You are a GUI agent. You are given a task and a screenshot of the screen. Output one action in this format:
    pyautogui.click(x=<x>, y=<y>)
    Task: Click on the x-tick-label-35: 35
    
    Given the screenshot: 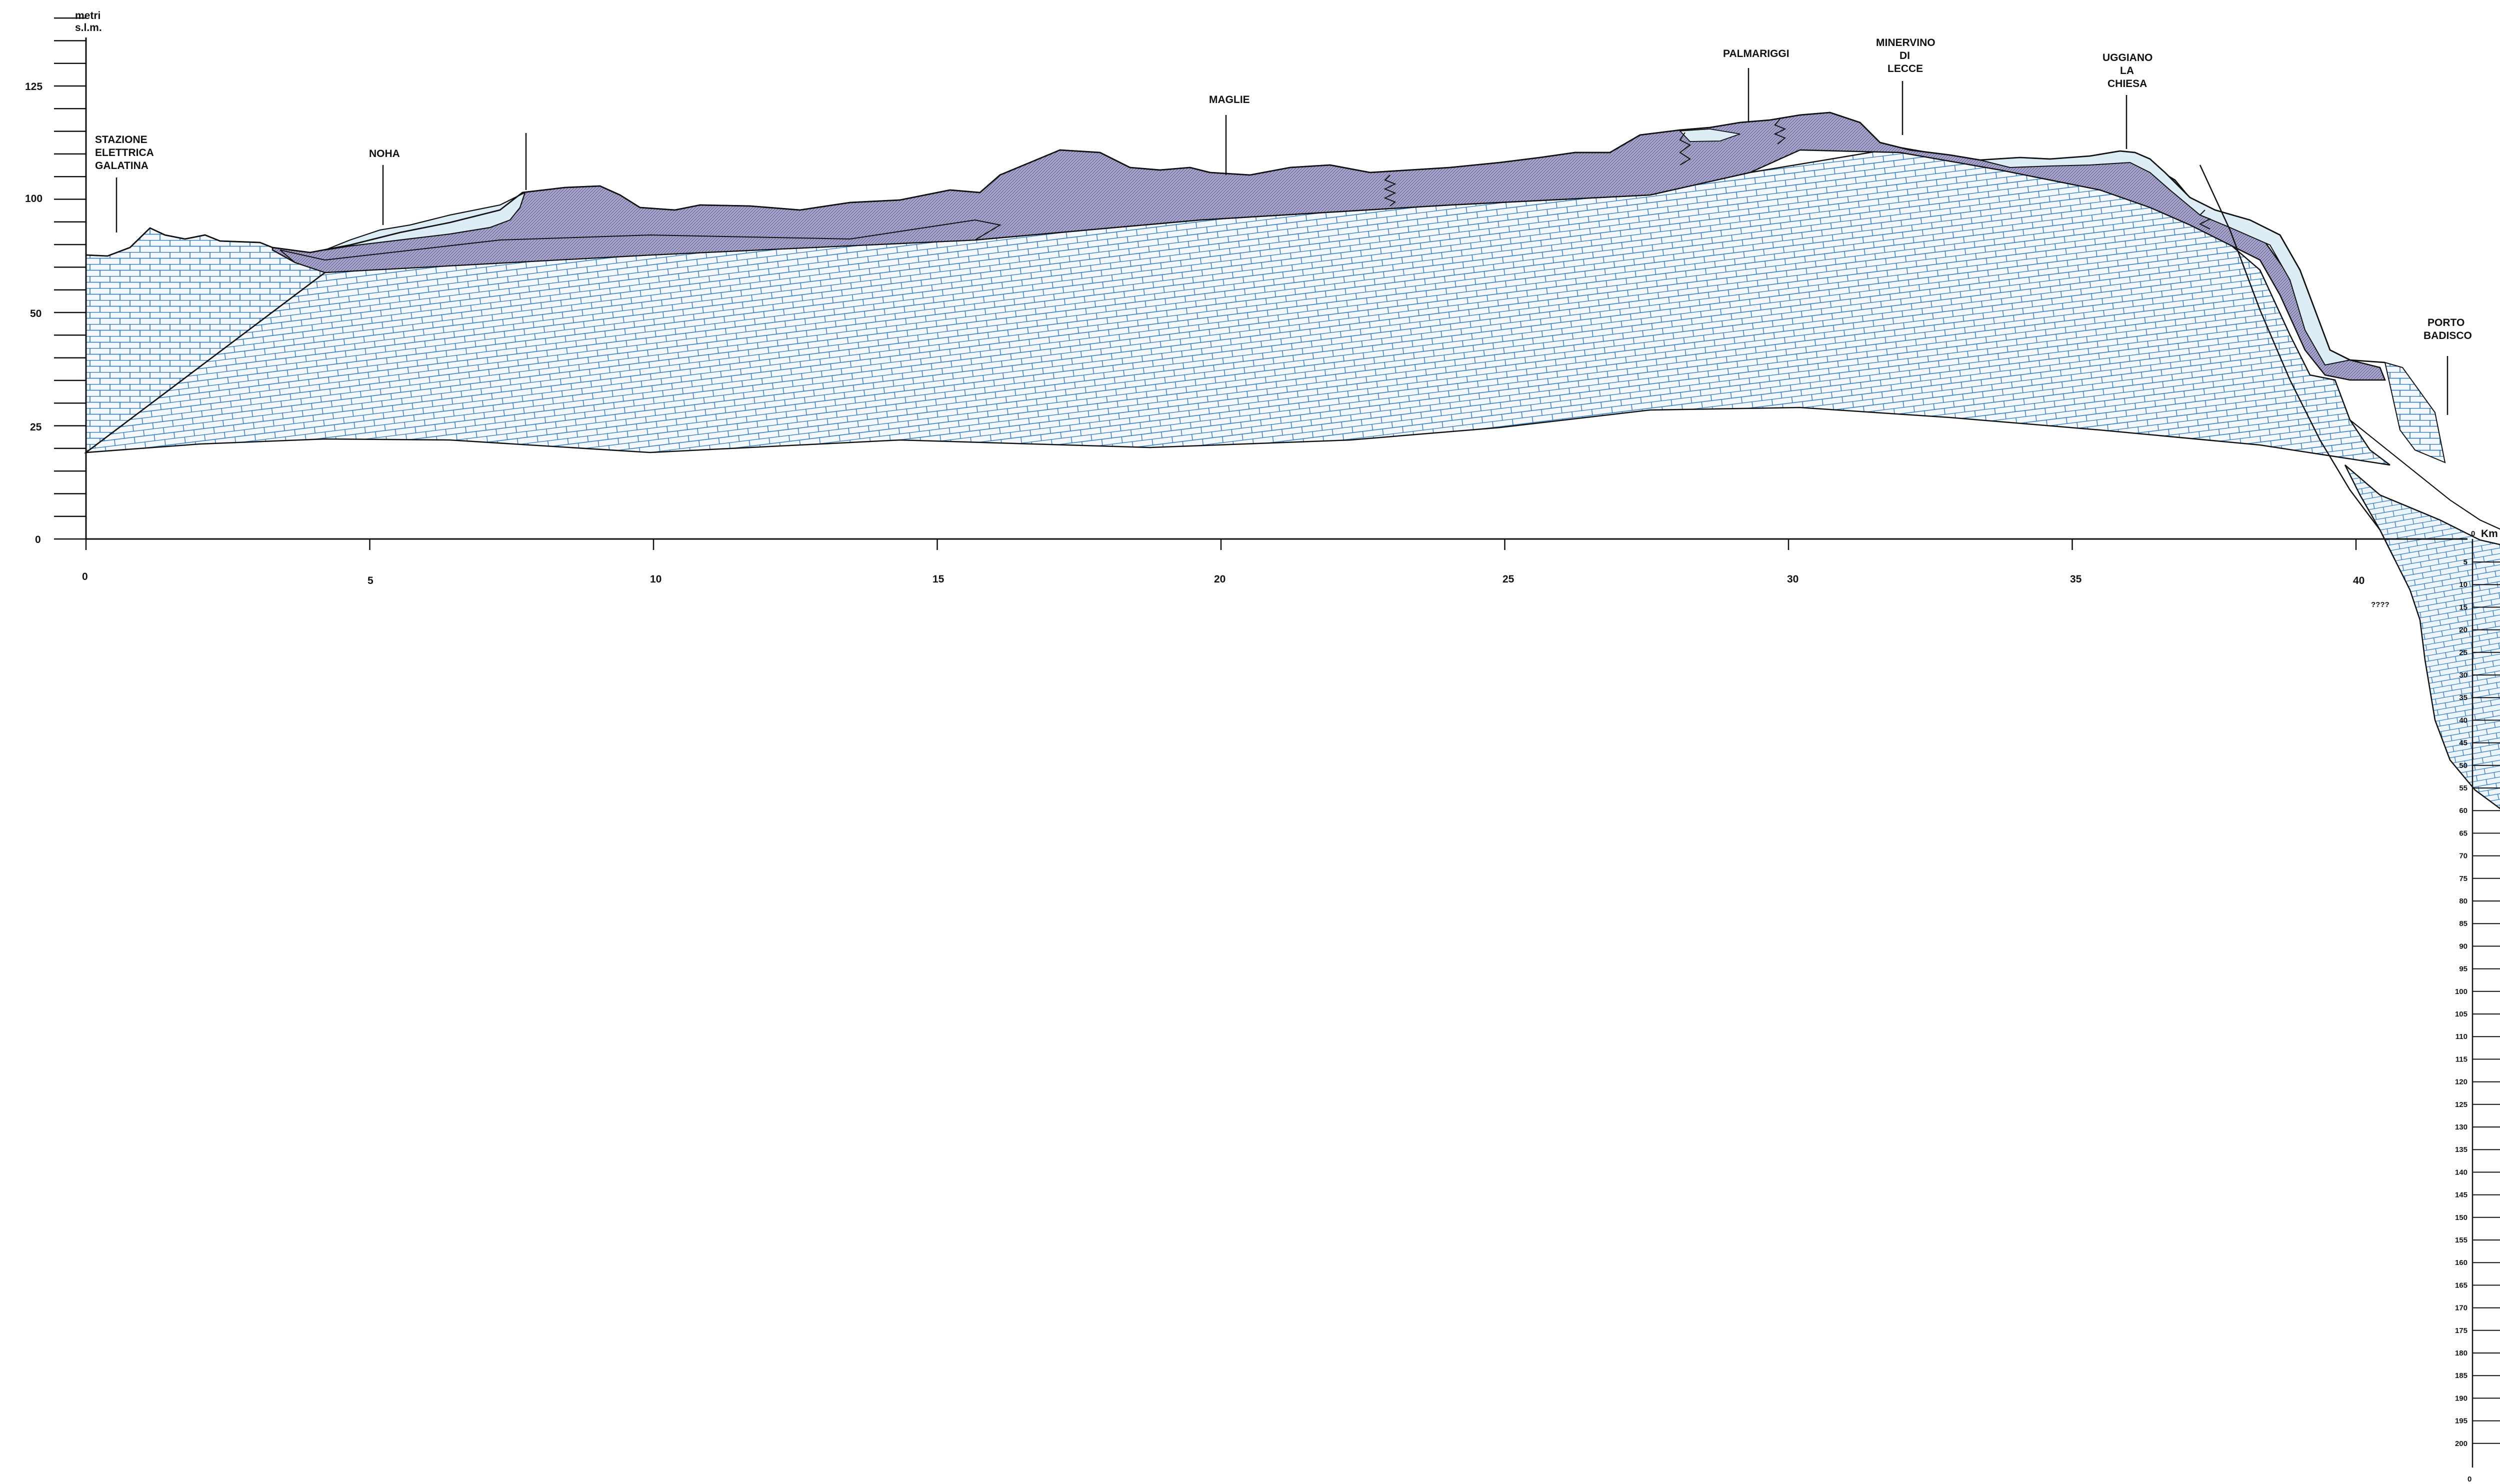 What is the action you would take?
    pyautogui.click(x=2076, y=579)
    